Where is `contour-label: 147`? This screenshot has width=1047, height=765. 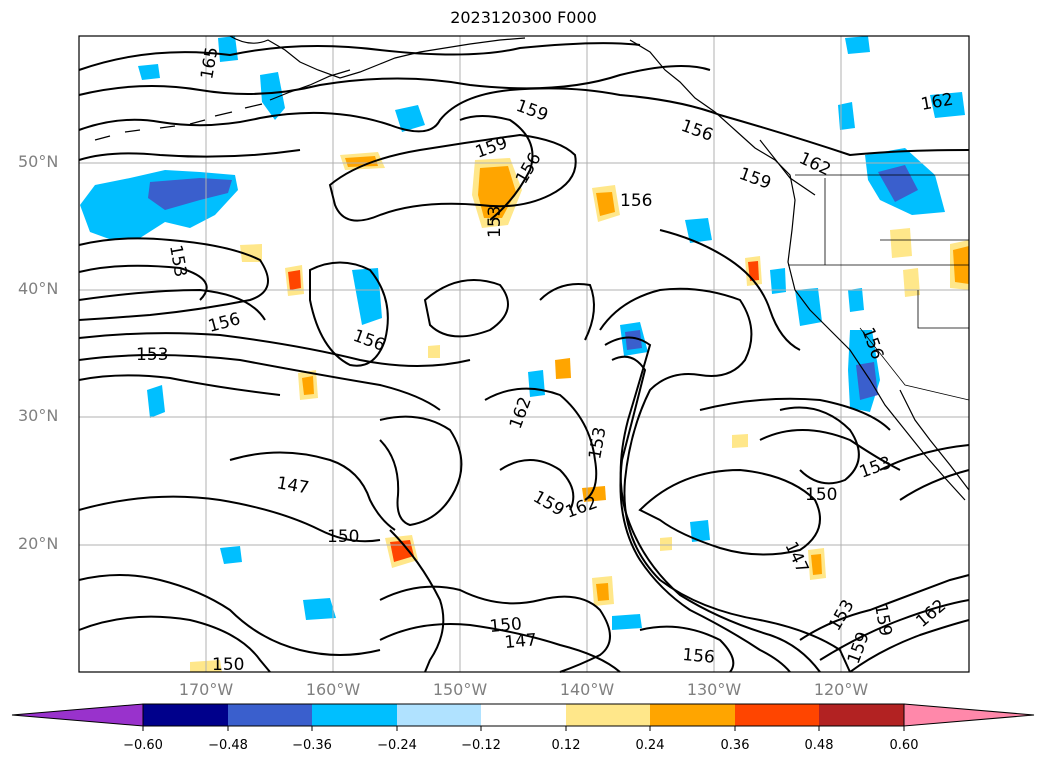
contour-label: 147 is located at coordinates (521, 641).